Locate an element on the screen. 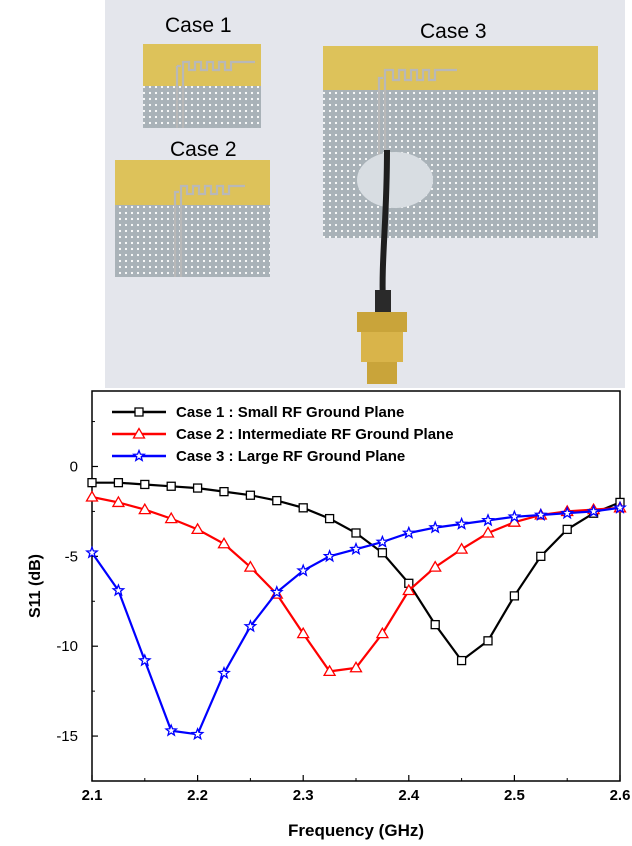 The width and height of the screenshot is (632, 846). x-axis-title: Frequency (GHz) is located at coordinates (356, 830).